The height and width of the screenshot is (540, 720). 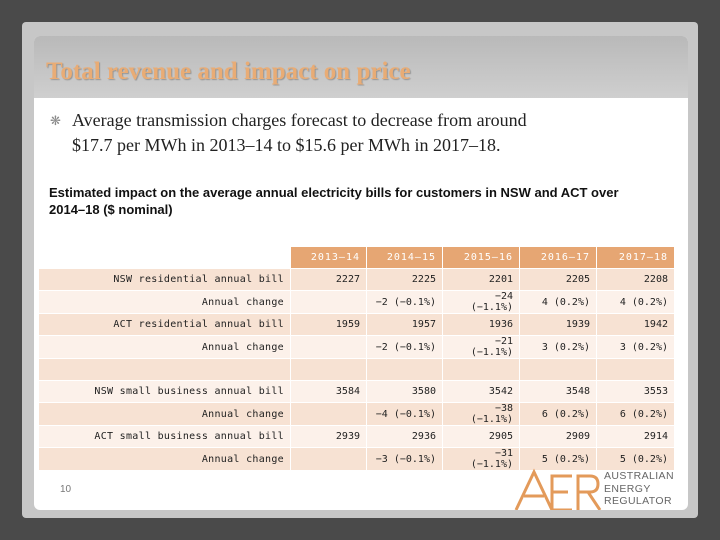 I want to click on table-cell: 1936, so click(x=481, y=324).